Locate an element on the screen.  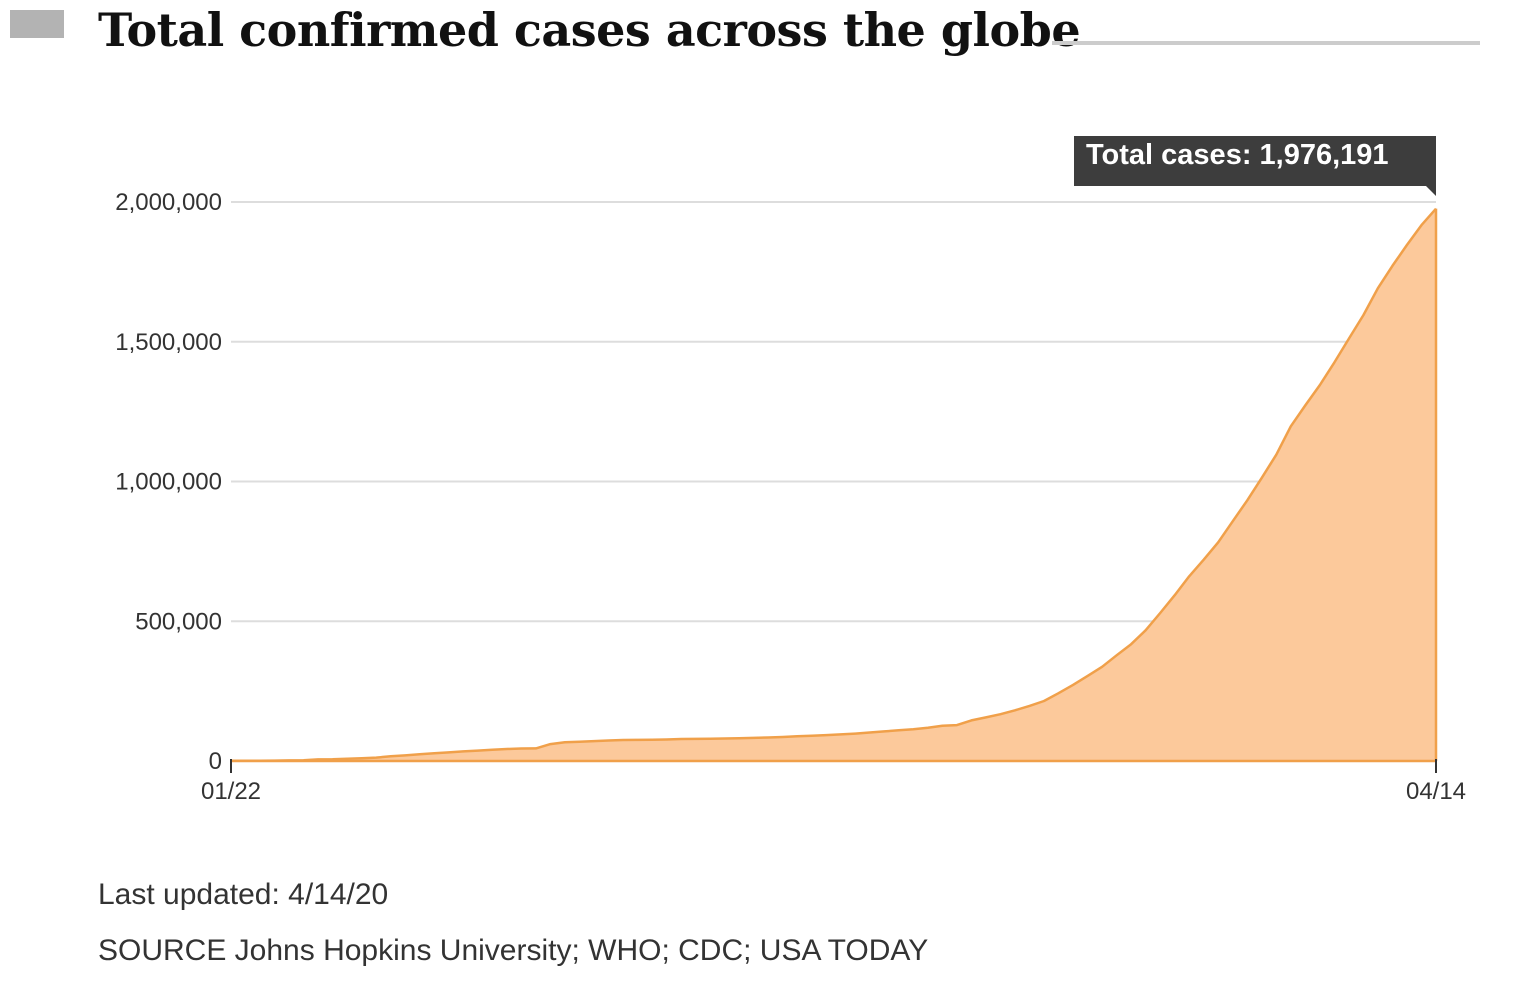
tooltip: Total cases: 1,976,191 is located at coordinates (1255, 166).